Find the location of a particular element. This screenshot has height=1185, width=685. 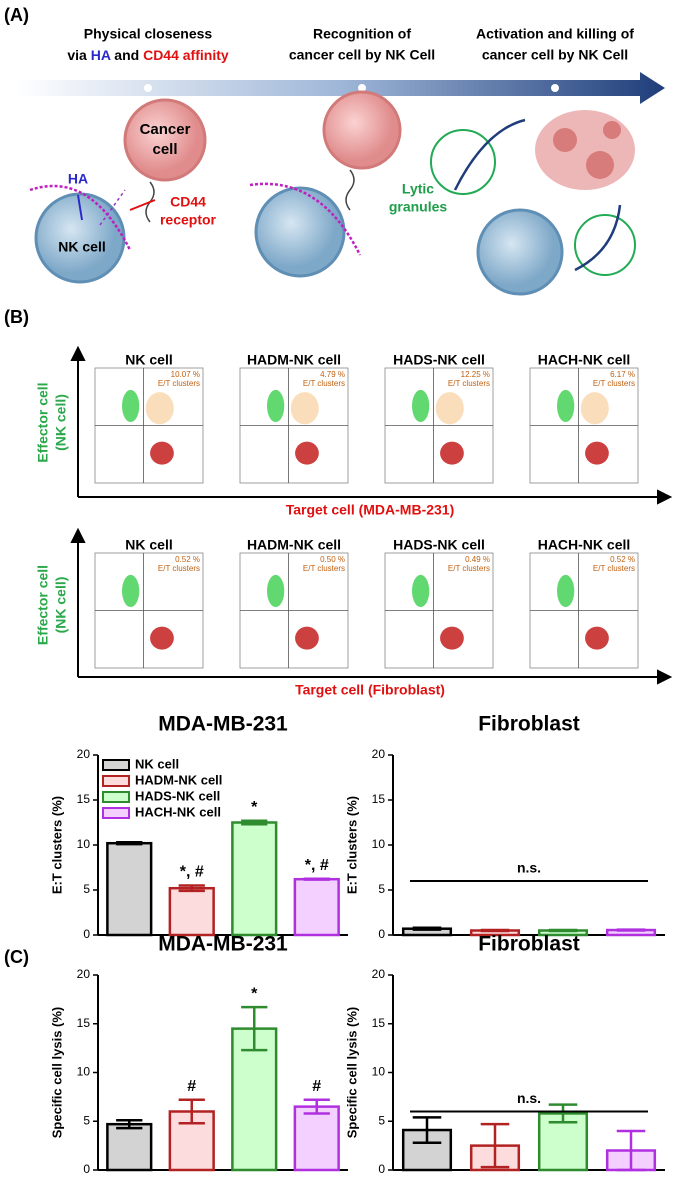

lytic-label: granules is located at coordinates (418, 207).